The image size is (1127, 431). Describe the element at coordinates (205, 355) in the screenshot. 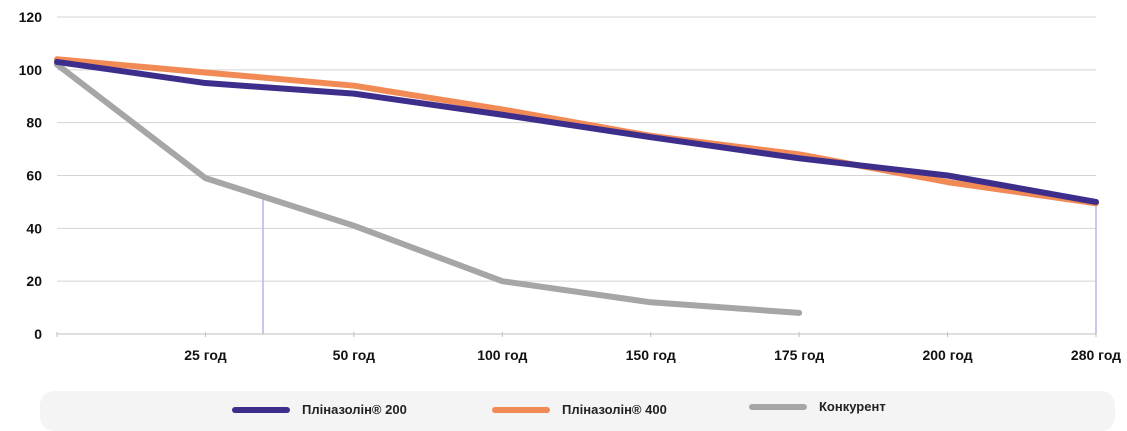

I see `x-tick-label: 25 год` at that location.